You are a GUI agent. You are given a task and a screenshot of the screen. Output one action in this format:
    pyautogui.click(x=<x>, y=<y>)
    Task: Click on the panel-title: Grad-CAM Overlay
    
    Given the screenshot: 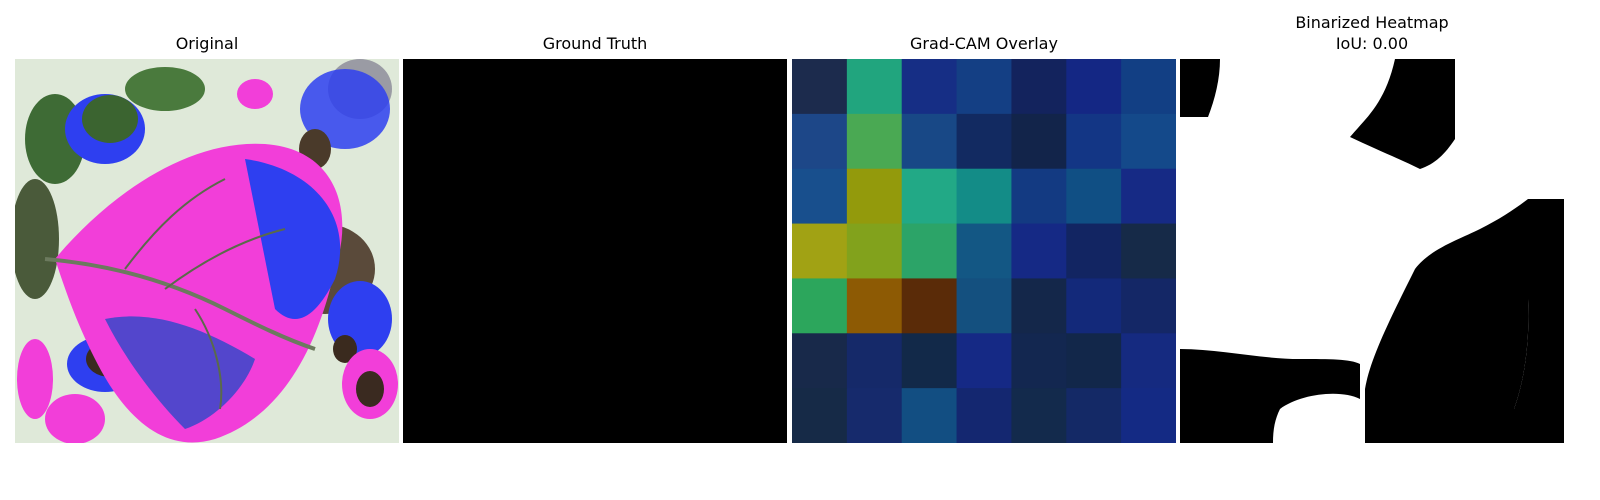 What is the action you would take?
    pyautogui.click(x=984, y=43)
    